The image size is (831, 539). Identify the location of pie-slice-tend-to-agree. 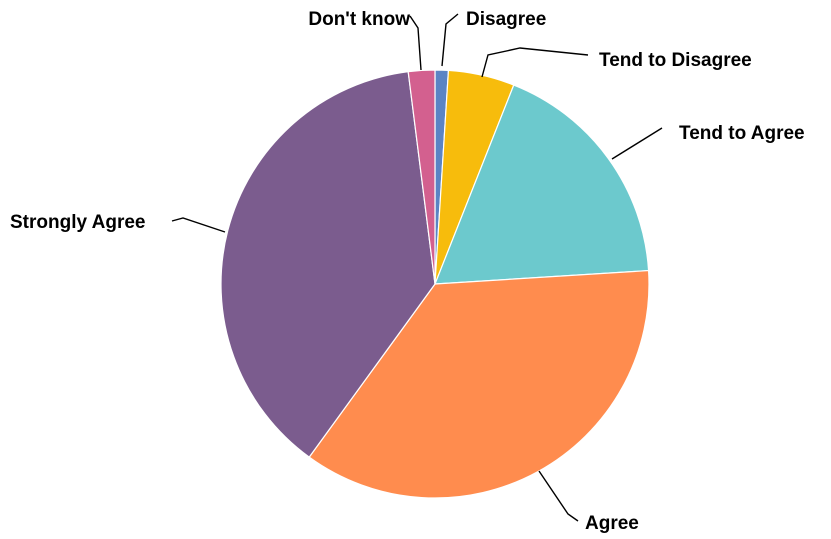
(542, 184).